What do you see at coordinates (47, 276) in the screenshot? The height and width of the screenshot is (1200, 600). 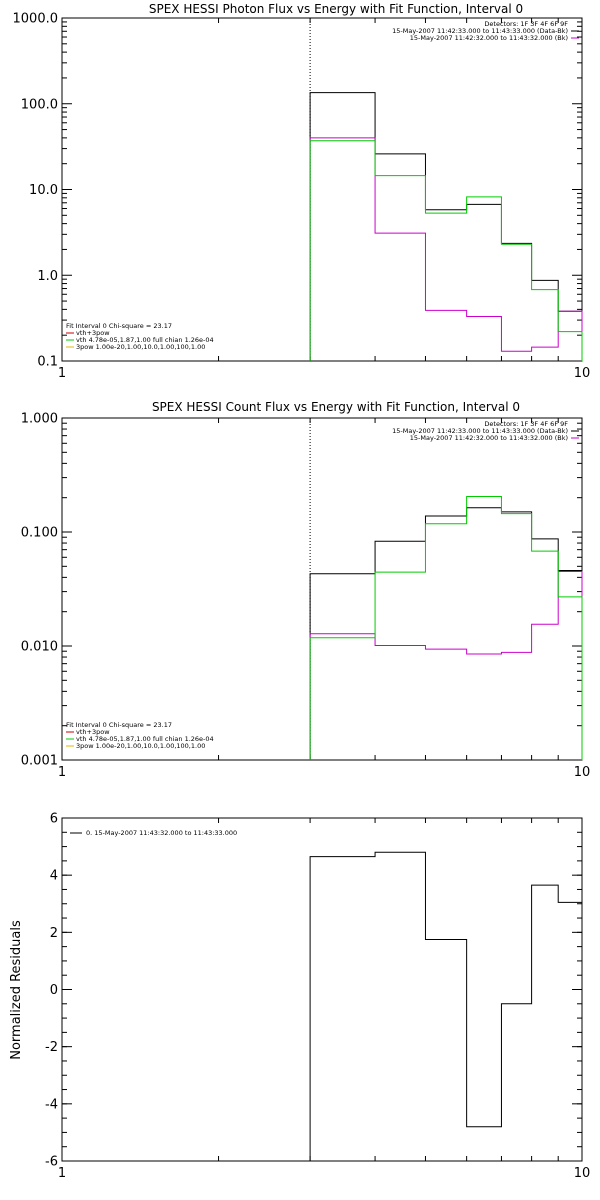 I see `y-tick-label: 1.0` at bounding box center [47, 276].